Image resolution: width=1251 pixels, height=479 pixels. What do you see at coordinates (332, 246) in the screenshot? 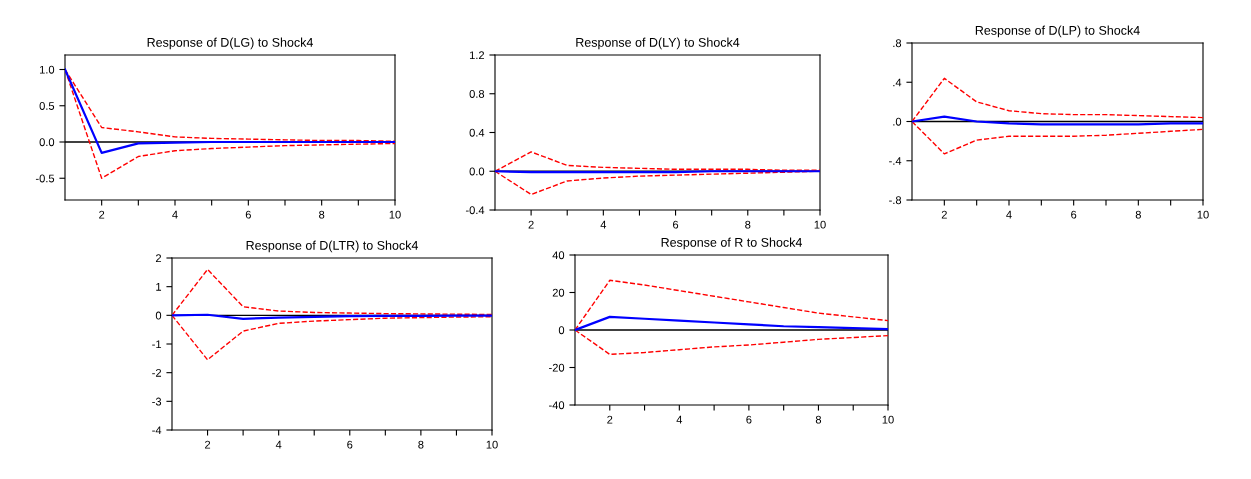
I see `chart-title: Response of D(LTR) to Shock4` at bounding box center [332, 246].